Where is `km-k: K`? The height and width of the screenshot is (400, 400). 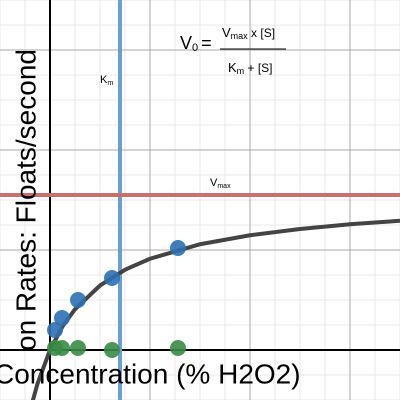
km-k: K is located at coordinates (104, 80).